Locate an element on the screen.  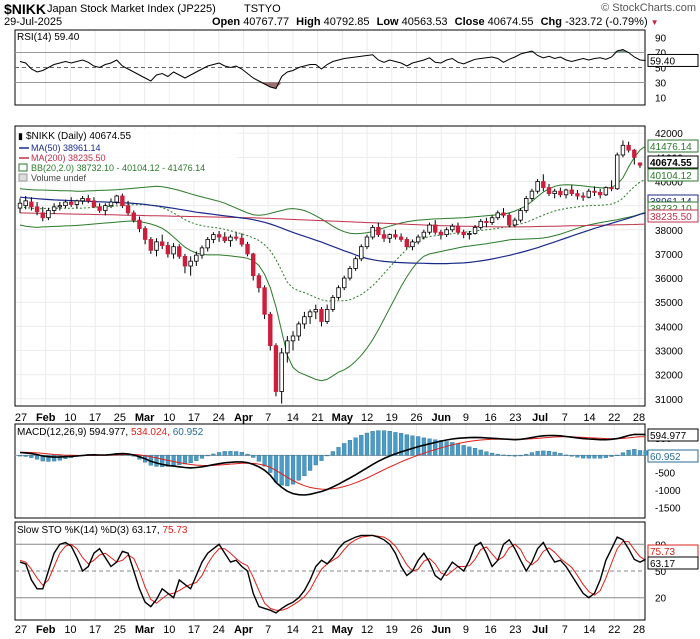
macd-ytick: -1500 is located at coordinates (668, 509).